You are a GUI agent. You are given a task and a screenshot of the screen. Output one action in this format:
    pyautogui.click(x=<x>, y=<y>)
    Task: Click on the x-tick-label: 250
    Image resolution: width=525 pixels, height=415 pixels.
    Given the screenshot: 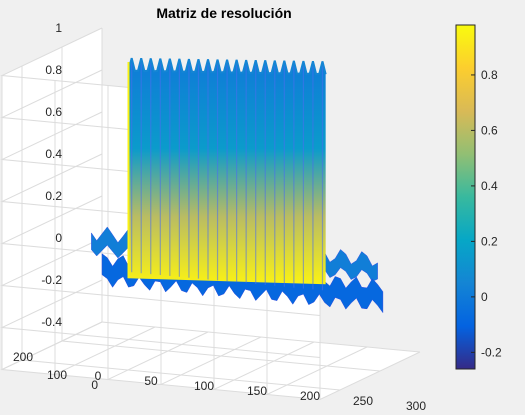 What is the action you would take?
    pyautogui.click(x=363, y=401)
    